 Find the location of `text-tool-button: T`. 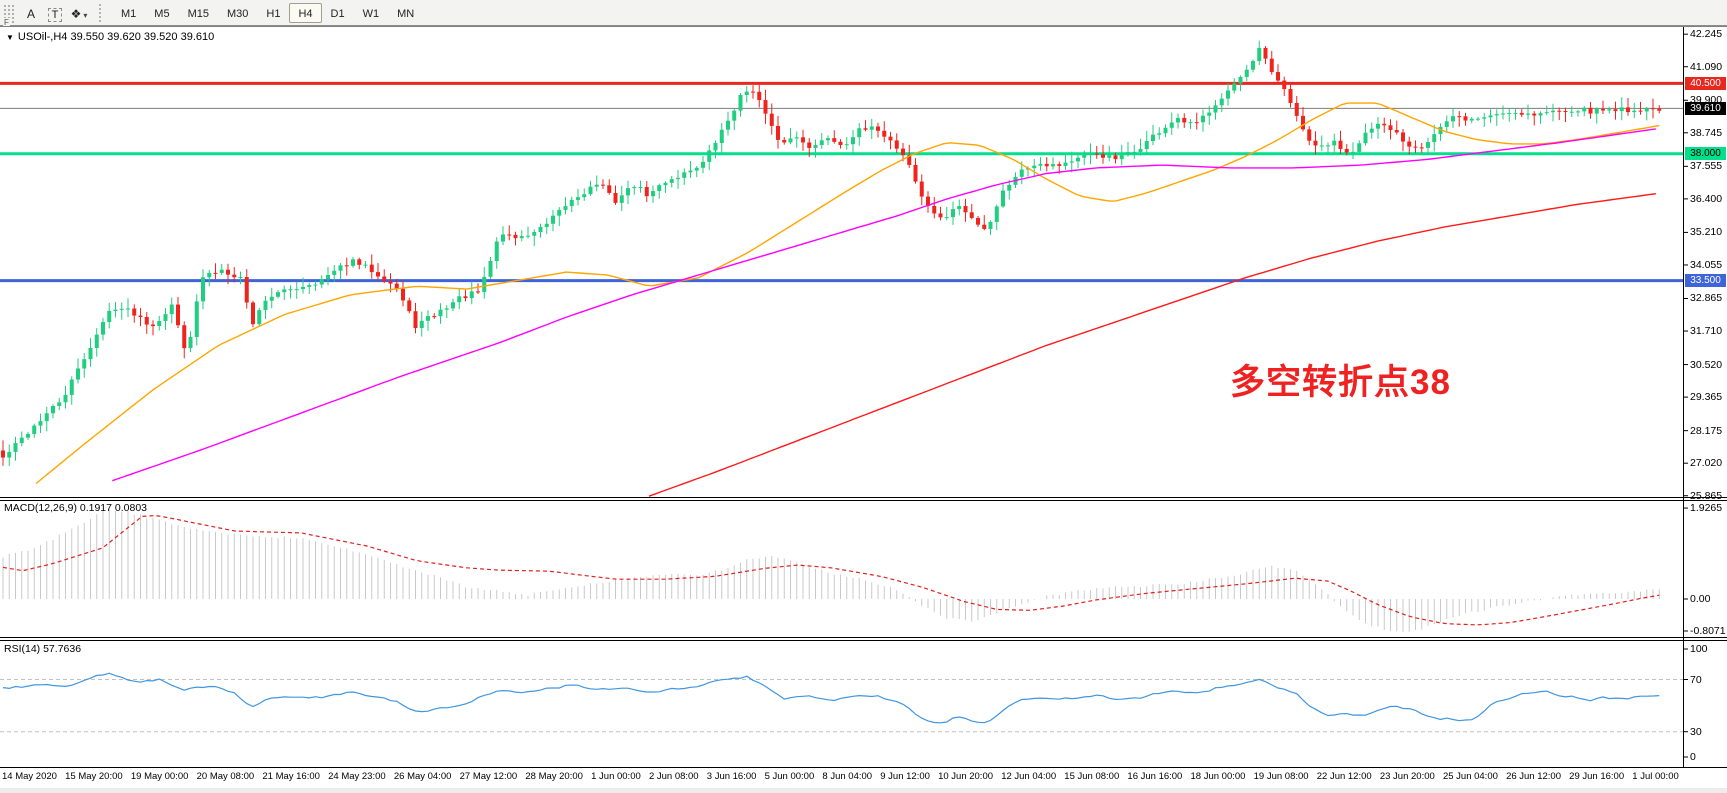

text-tool-button: T is located at coordinates (55, 13).